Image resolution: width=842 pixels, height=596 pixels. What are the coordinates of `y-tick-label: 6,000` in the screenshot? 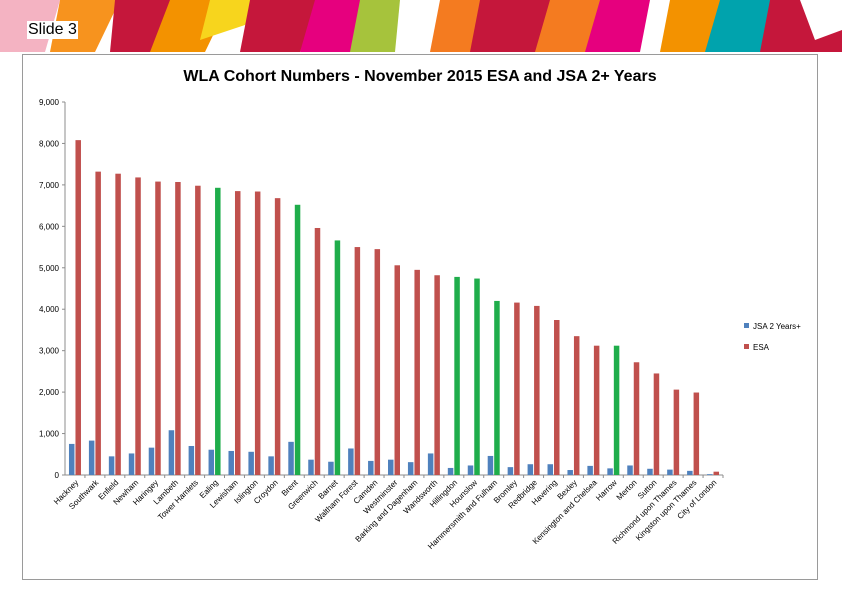 It's located at (49, 226).